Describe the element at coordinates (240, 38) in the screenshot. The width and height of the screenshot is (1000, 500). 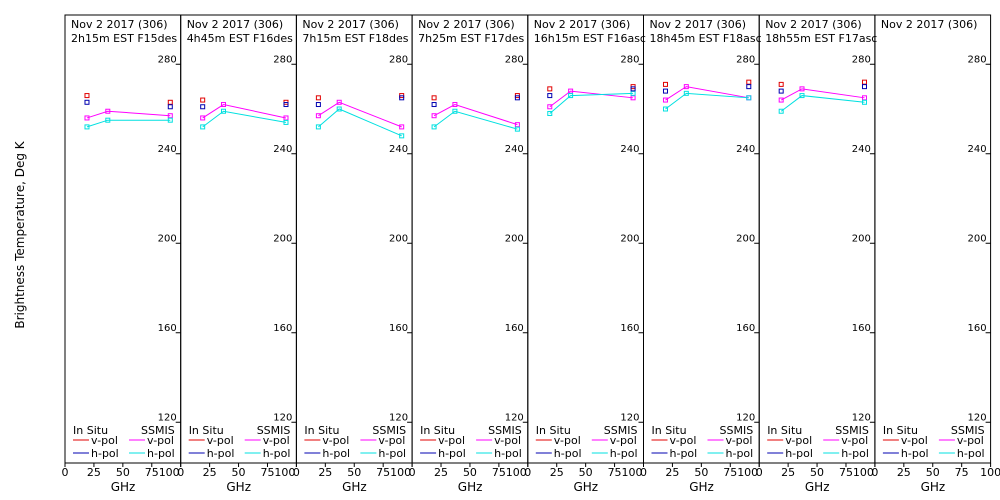
I see `panel-title: 4h45m EST F16des` at that location.